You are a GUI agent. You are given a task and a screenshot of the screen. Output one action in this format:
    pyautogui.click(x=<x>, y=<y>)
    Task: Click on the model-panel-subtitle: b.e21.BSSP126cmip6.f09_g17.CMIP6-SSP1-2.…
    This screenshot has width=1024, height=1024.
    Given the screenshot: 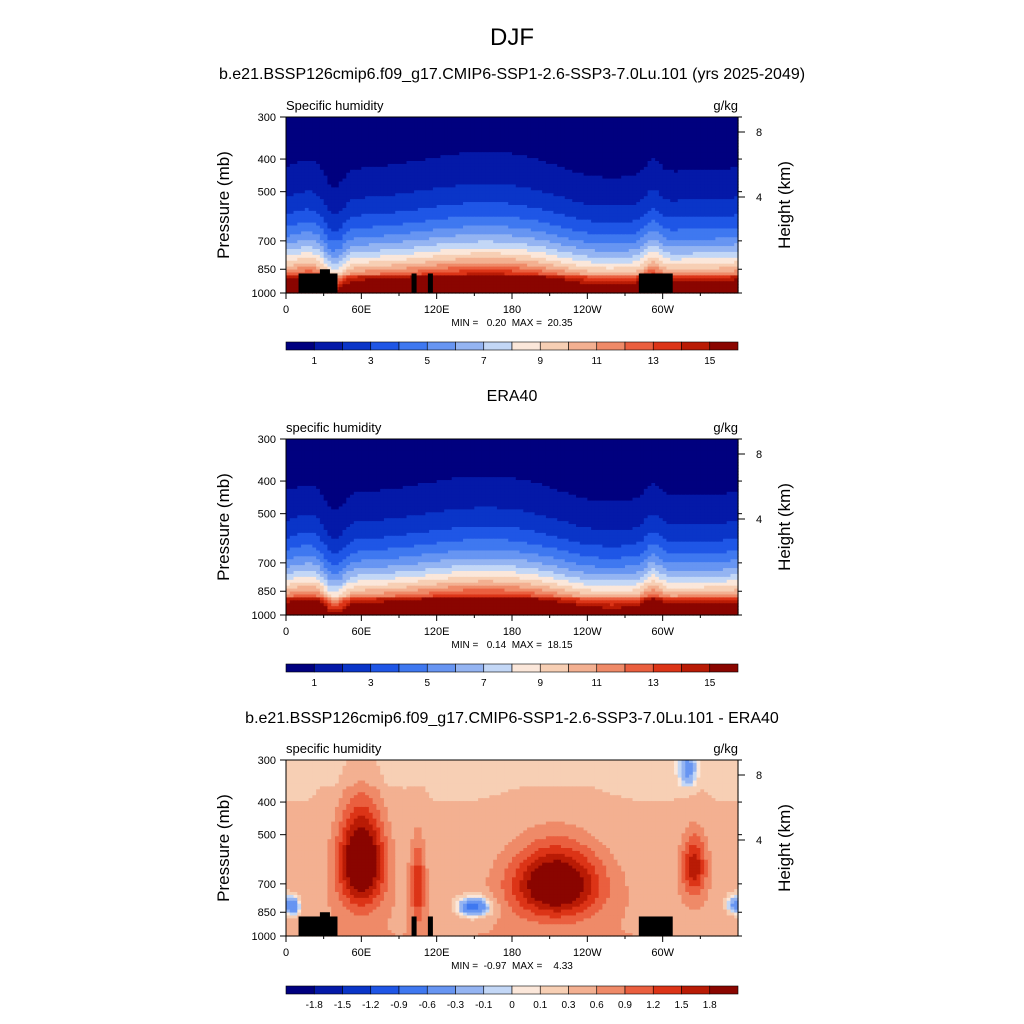 What is the action you would take?
    pyautogui.click(x=512, y=74)
    